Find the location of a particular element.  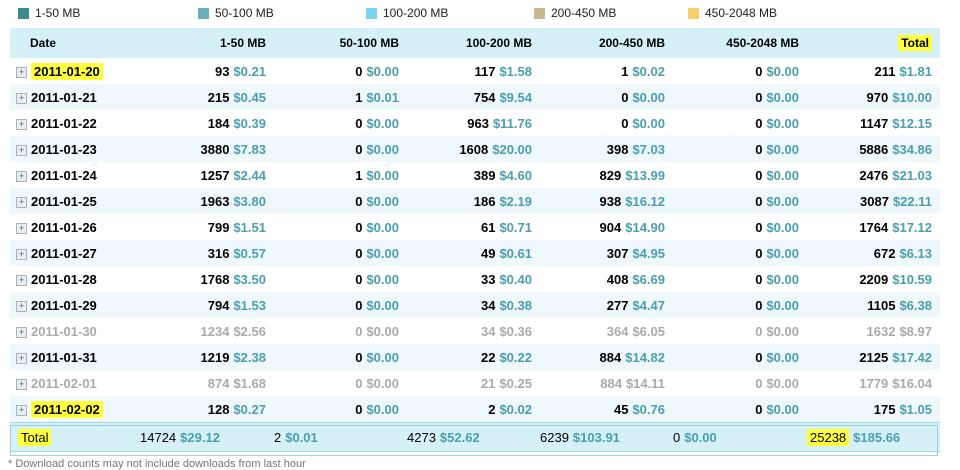

value-cell: 904 $14.90 is located at coordinates (606, 227).